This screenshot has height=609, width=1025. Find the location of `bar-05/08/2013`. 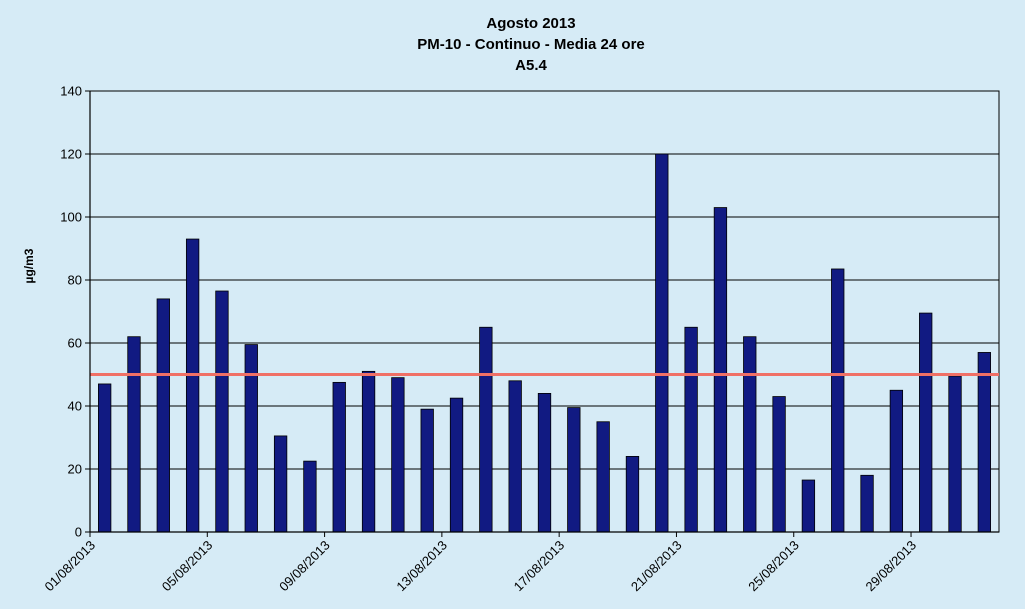

bar-05/08/2013 is located at coordinates (222, 411).